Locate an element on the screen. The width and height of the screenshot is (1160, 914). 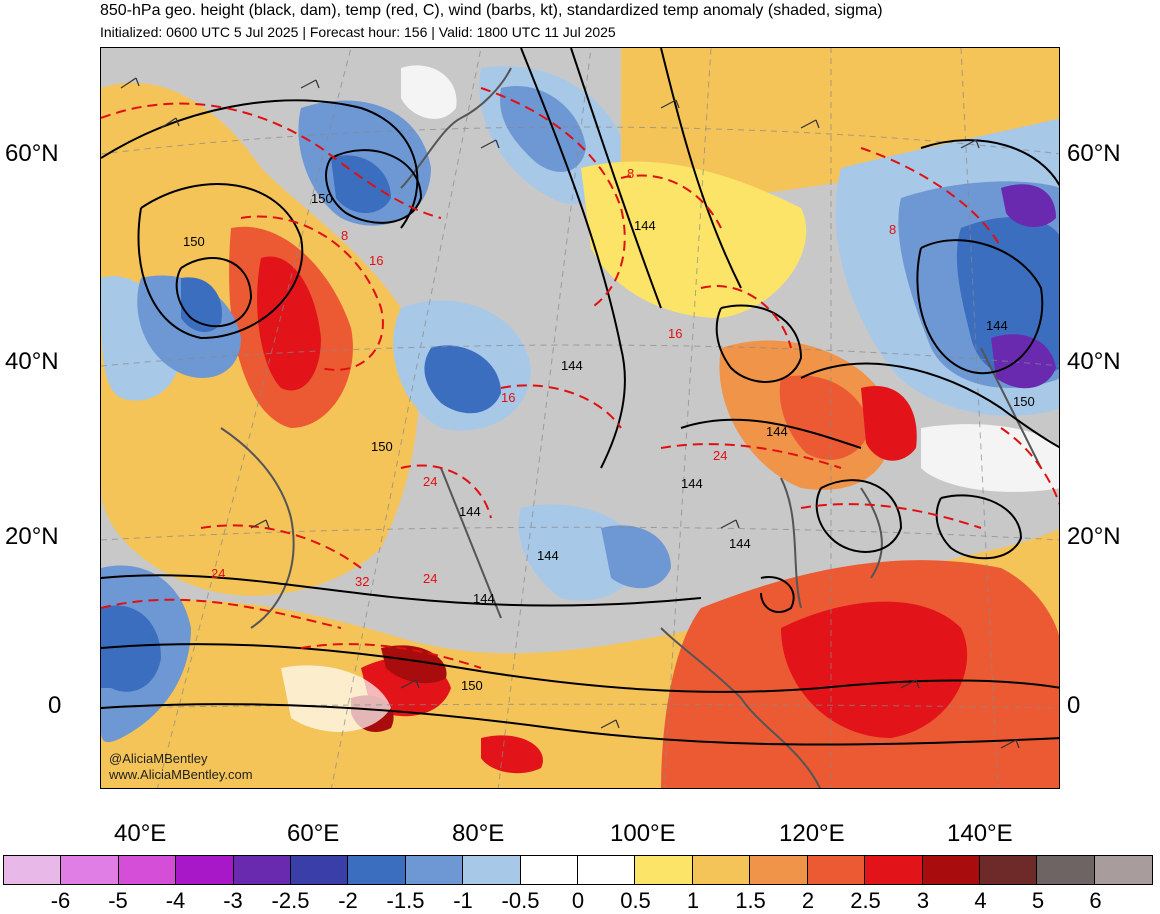
colorbar-label: -3 is located at coordinates (233, 900).